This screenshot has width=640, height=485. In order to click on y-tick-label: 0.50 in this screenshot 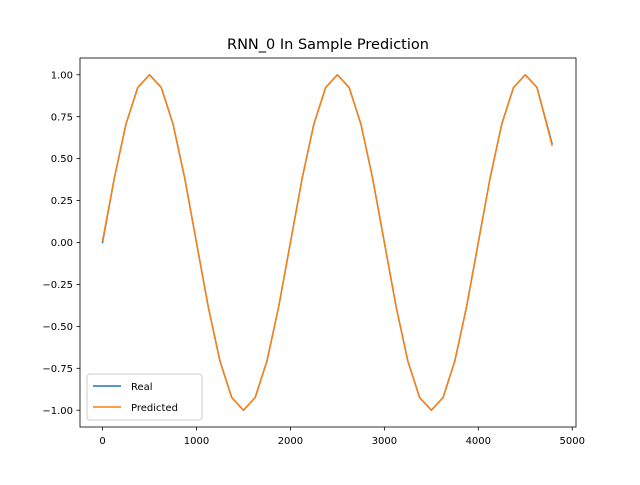, I will do `click(62, 159)`.